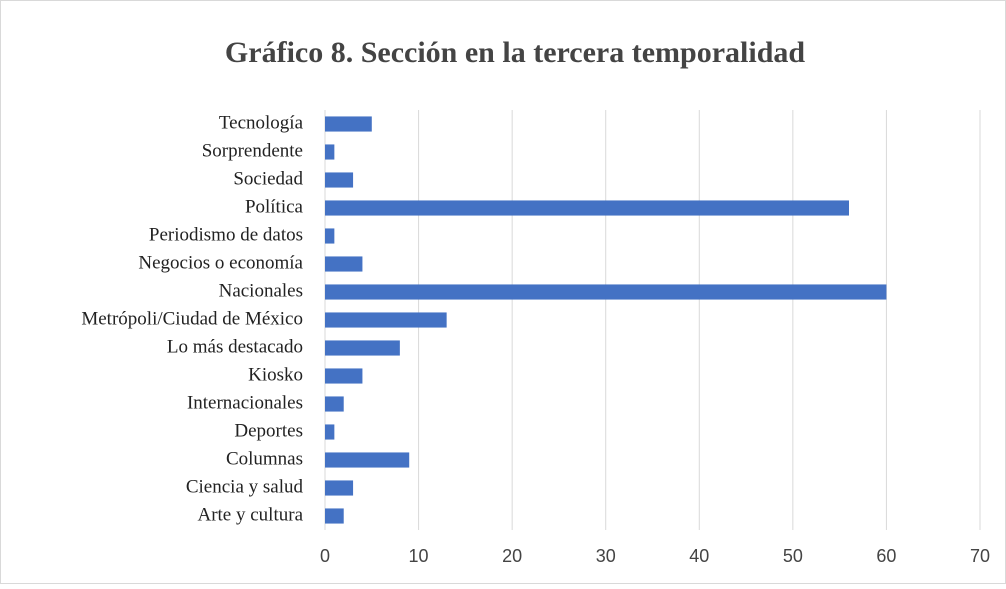 This screenshot has width=1006, height=589. I want to click on y-tick-label: Sorprendente, so click(252, 150).